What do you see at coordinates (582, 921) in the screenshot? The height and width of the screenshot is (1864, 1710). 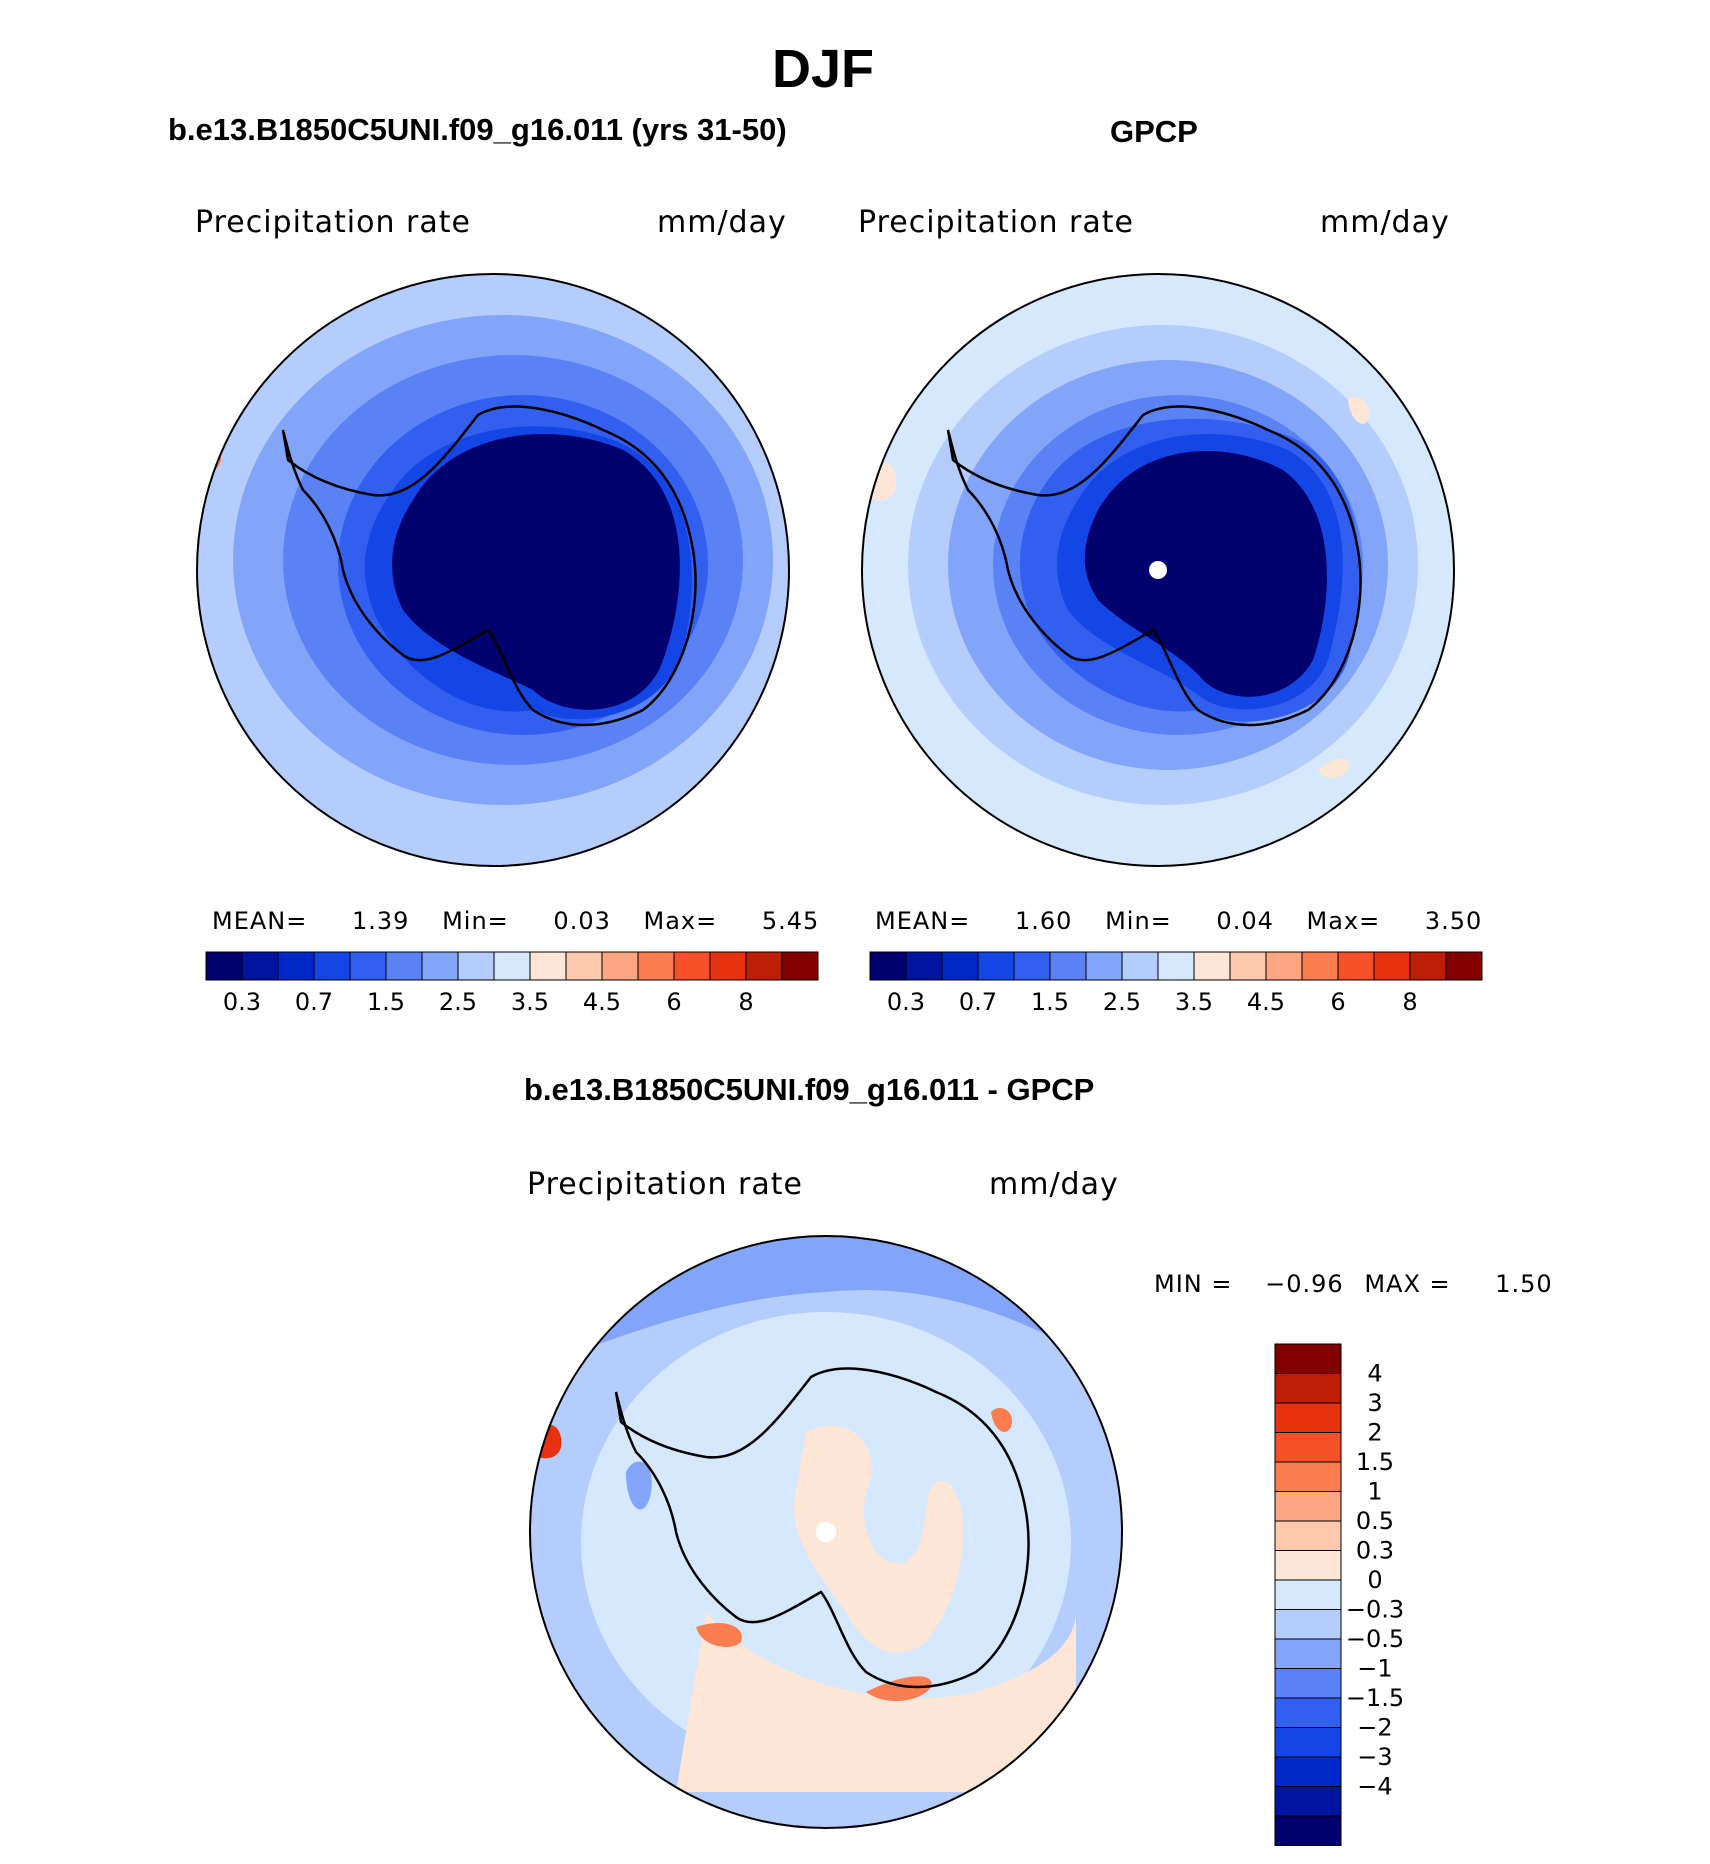 I see `min-value: 0.03` at bounding box center [582, 921].